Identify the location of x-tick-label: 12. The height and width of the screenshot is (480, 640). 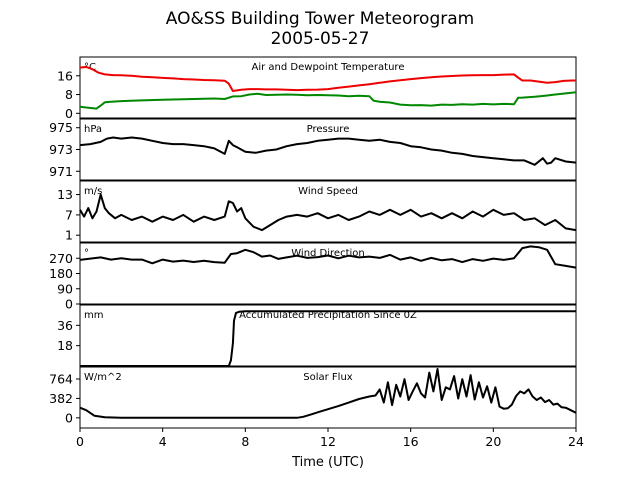
(328, 441).